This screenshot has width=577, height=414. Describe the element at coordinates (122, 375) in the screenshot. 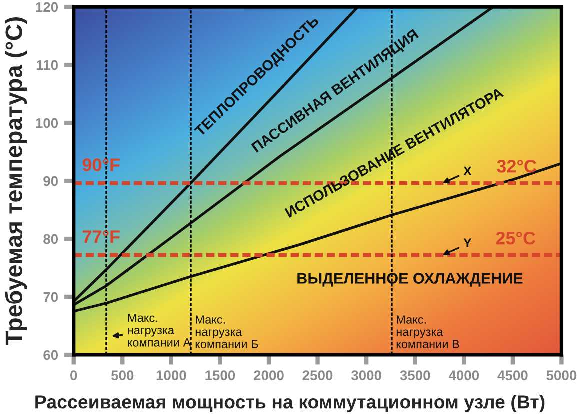

I see `x-tick-label: 500` at that location.